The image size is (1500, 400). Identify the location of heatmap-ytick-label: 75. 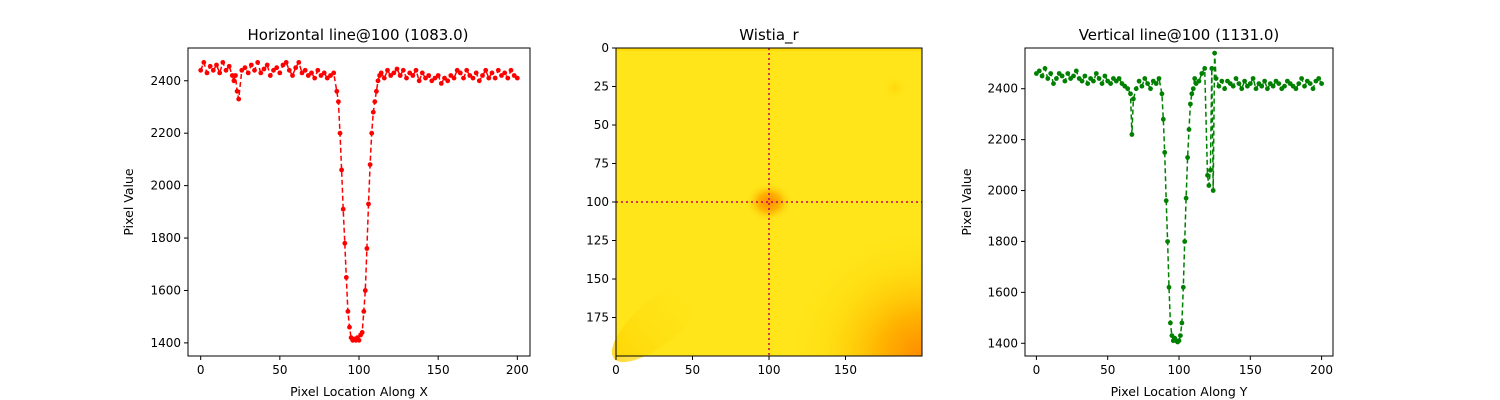
(601, 164).